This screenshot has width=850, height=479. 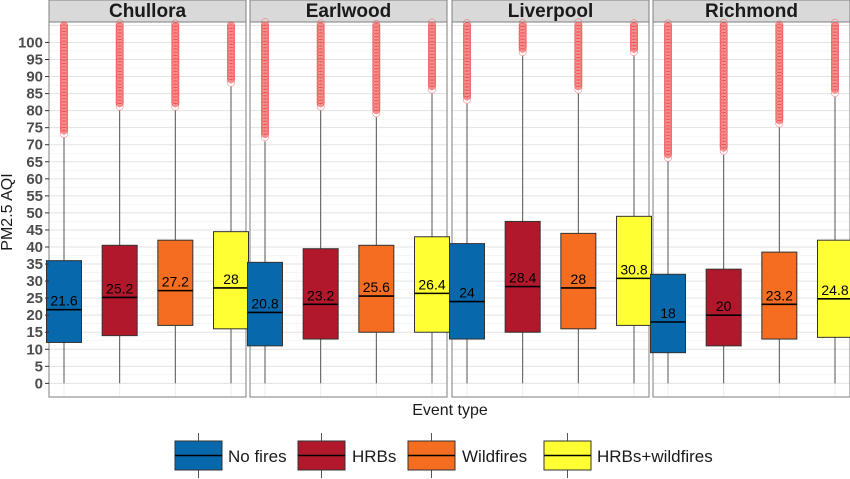 I want to click on median-label: 28.4, so click(x=522, y=278).